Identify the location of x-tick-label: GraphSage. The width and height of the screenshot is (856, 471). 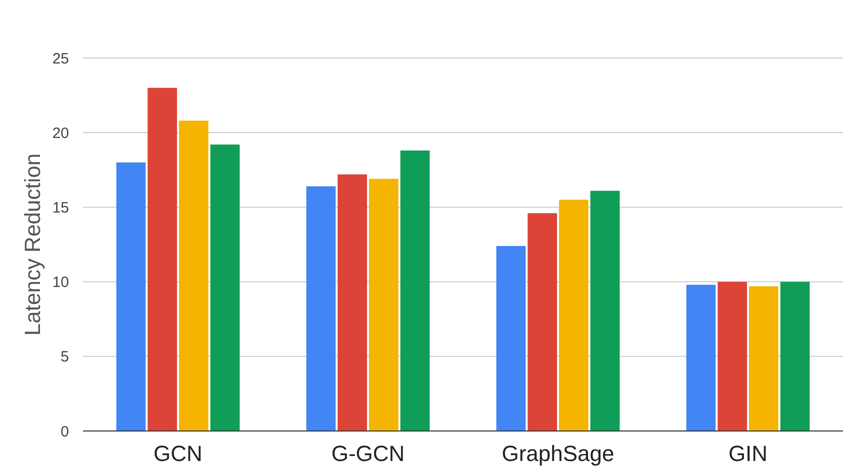
(558, 453).